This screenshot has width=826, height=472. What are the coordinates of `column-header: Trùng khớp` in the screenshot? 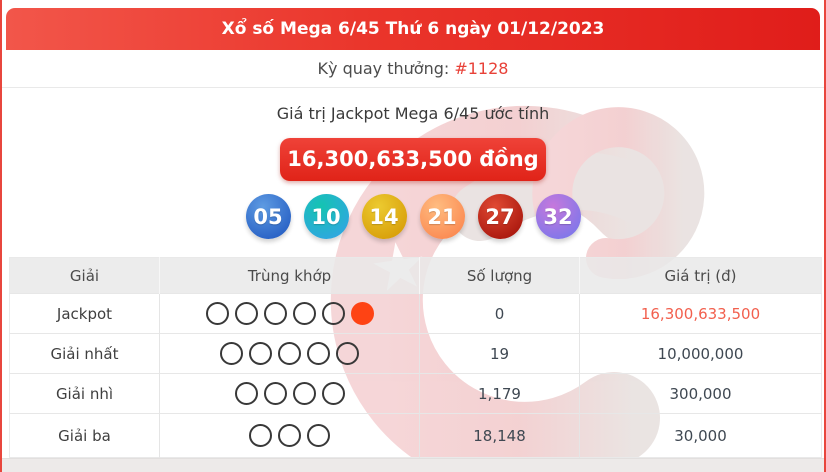 It's located at (289, 275).